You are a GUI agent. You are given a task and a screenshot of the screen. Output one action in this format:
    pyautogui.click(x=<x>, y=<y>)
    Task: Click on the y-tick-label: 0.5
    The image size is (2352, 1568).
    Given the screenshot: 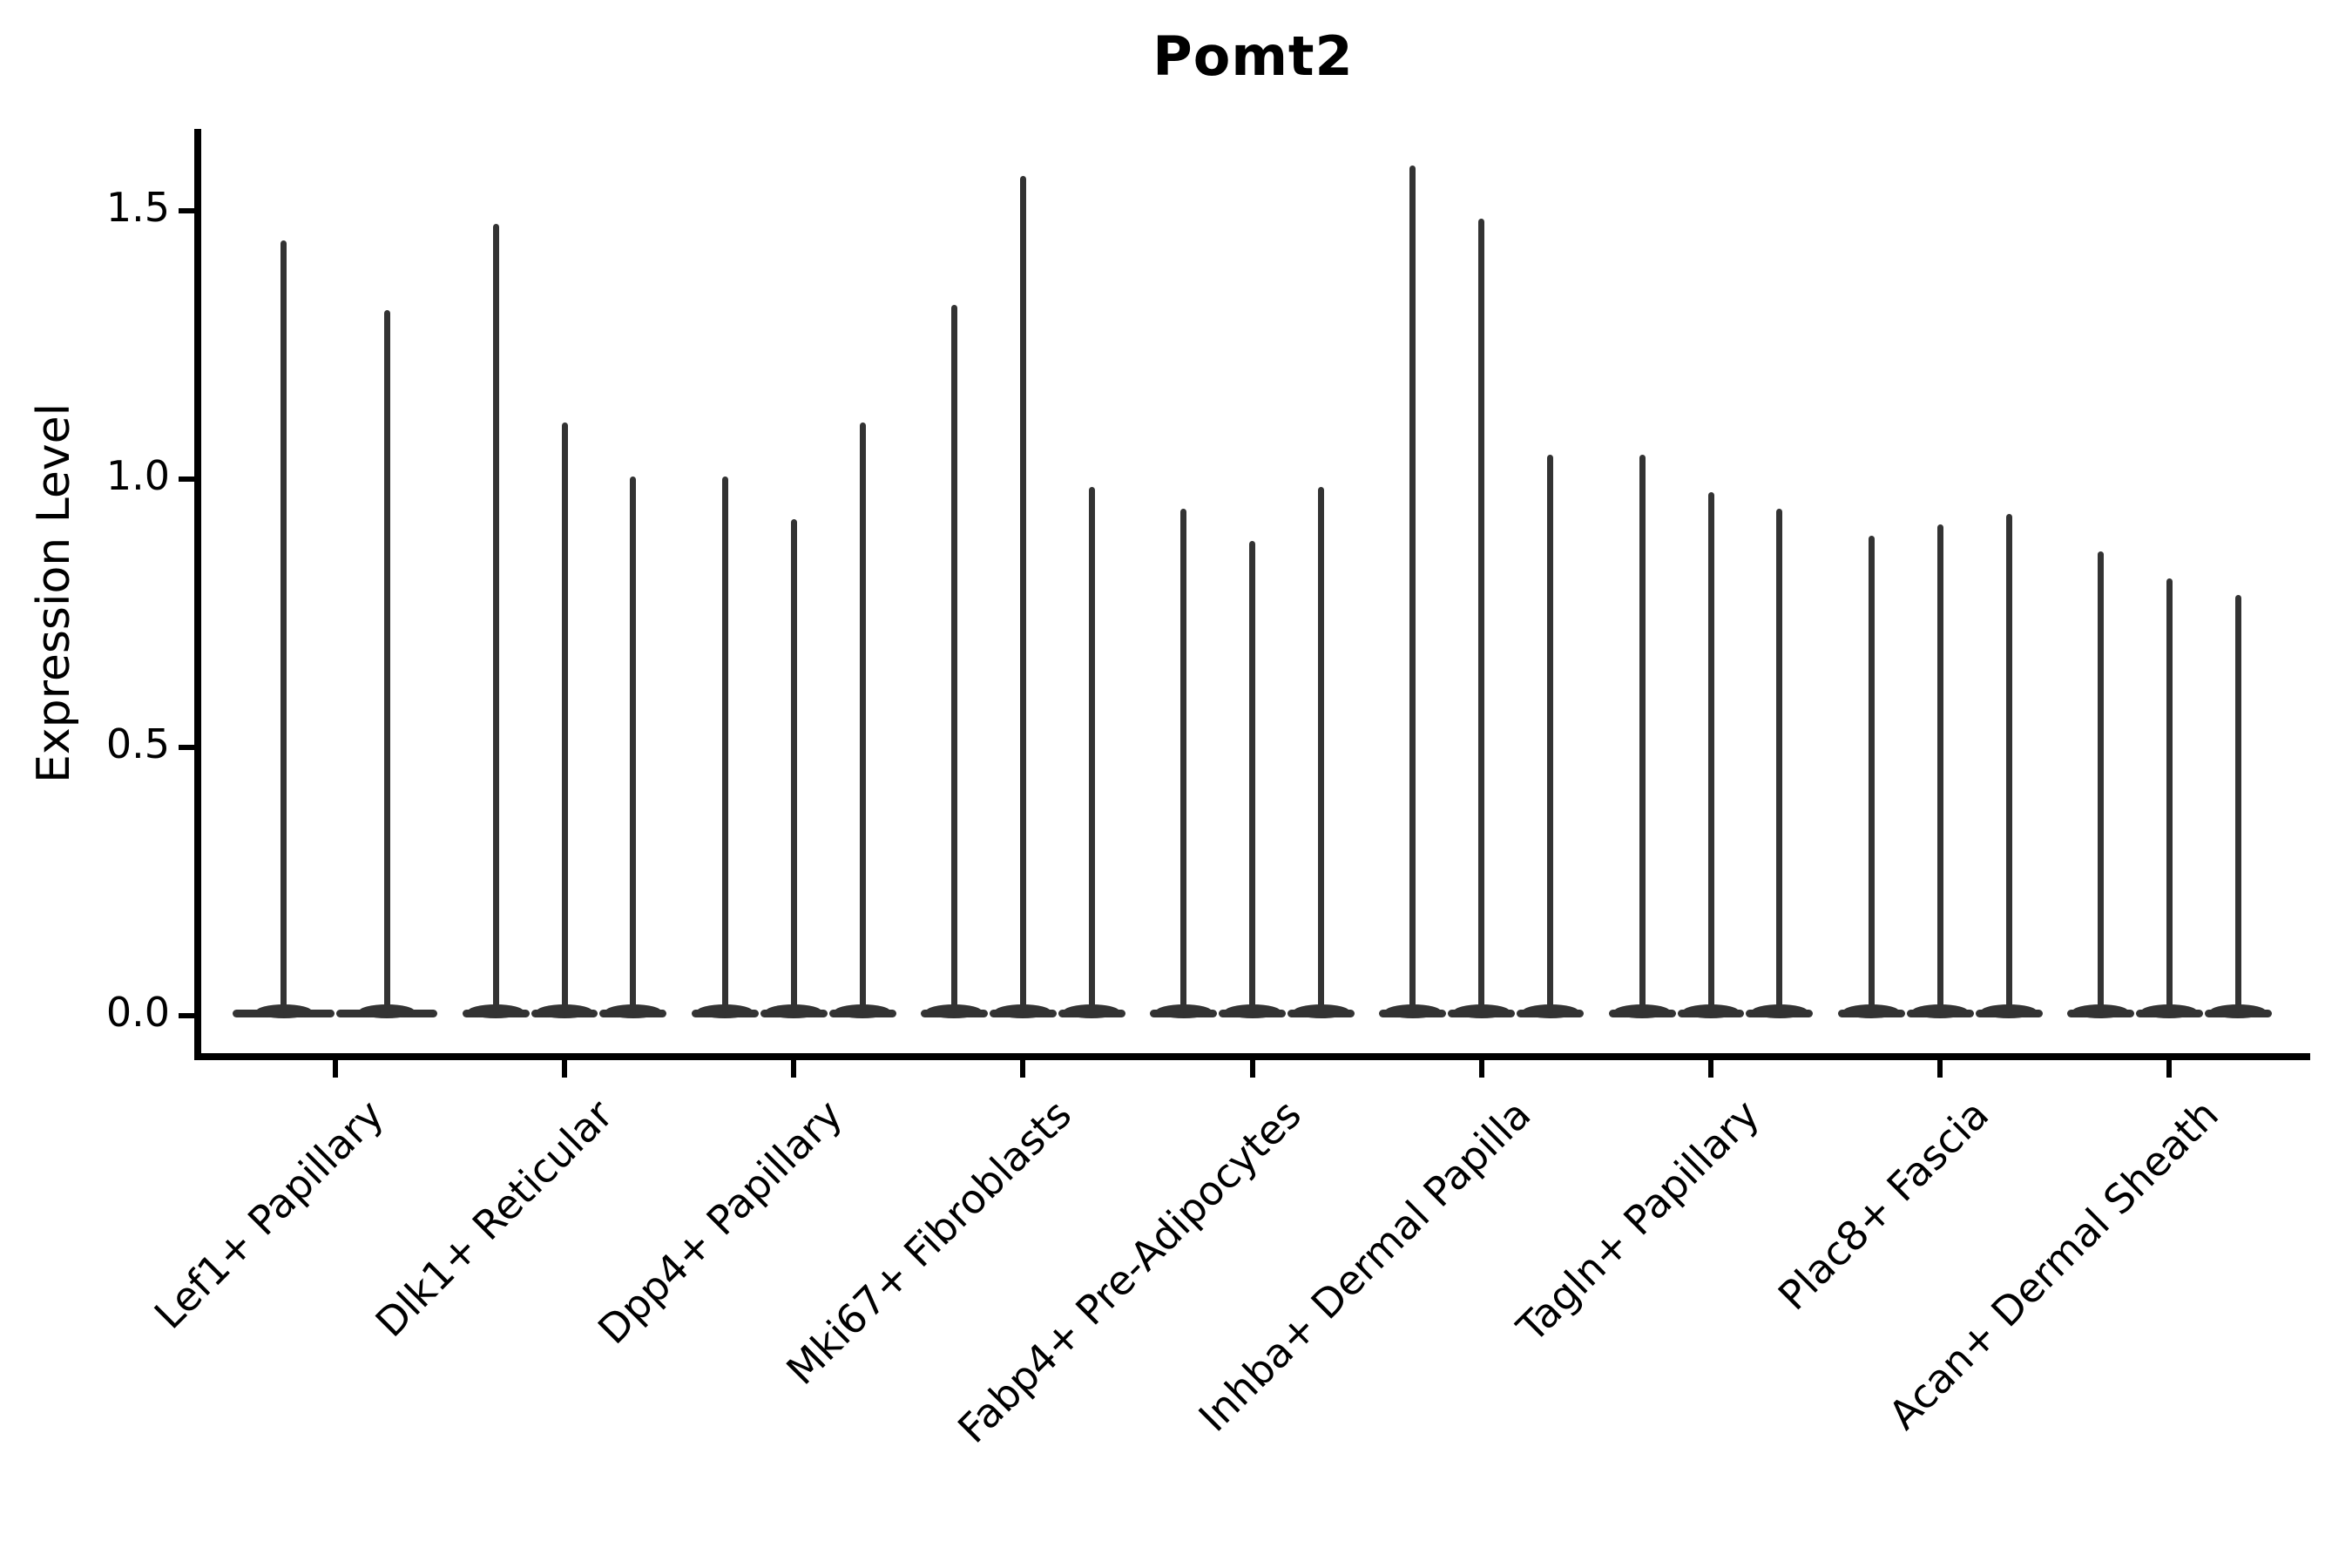 What is the action you would take?
    pyautogui.click(x=137, y=743)
    